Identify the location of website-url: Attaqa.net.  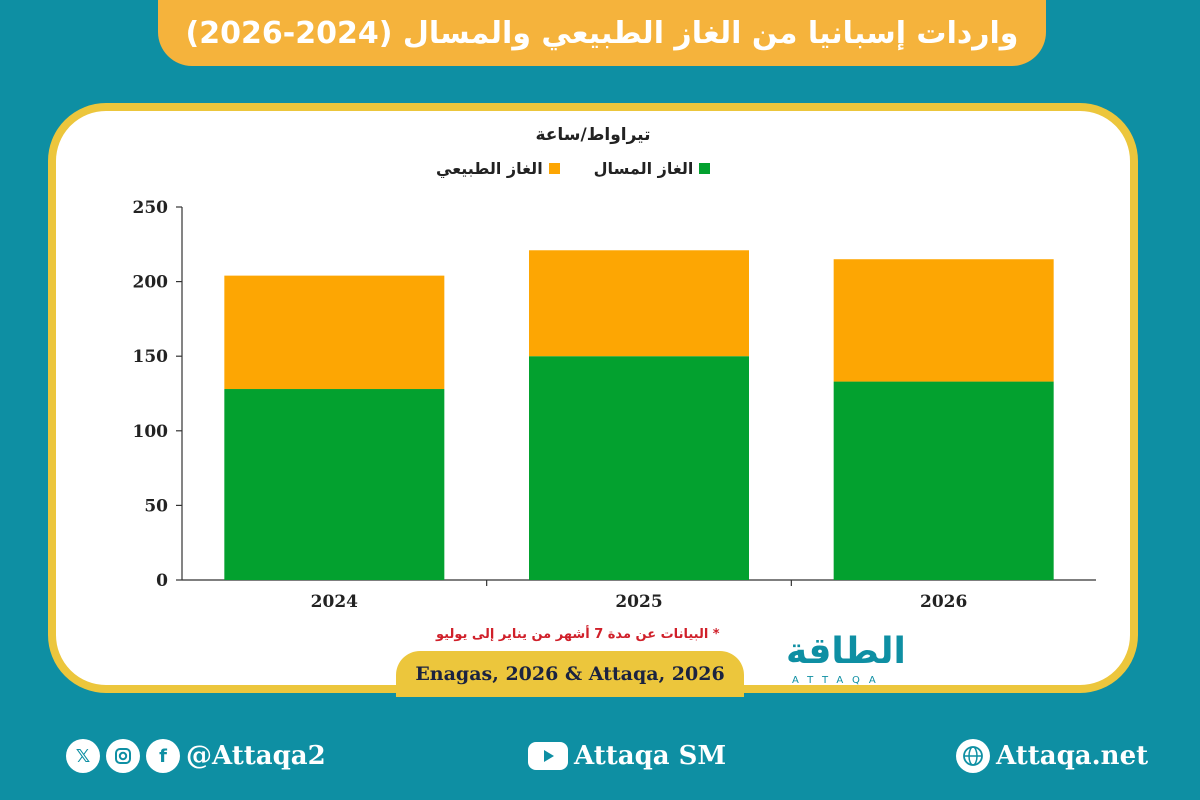
(1072, 756).